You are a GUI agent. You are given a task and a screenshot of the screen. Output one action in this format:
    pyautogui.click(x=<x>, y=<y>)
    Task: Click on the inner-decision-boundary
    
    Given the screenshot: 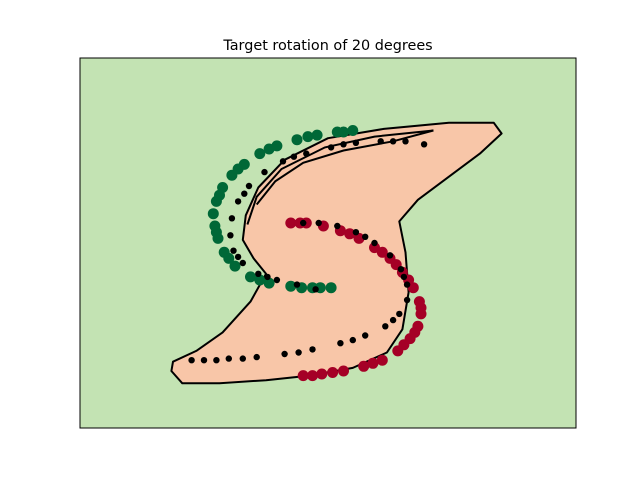 What is the action you would take?
    pyautogui.click(x=340, y=177)
    